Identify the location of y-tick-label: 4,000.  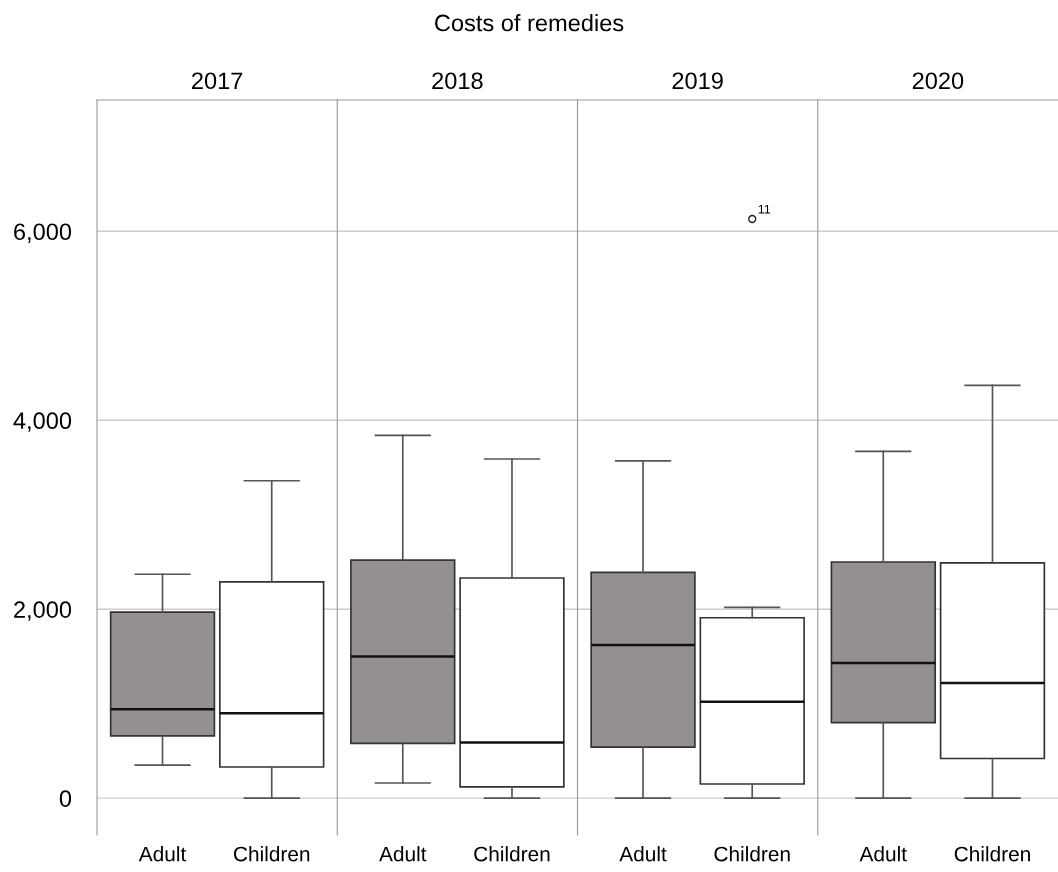
(42, 422).